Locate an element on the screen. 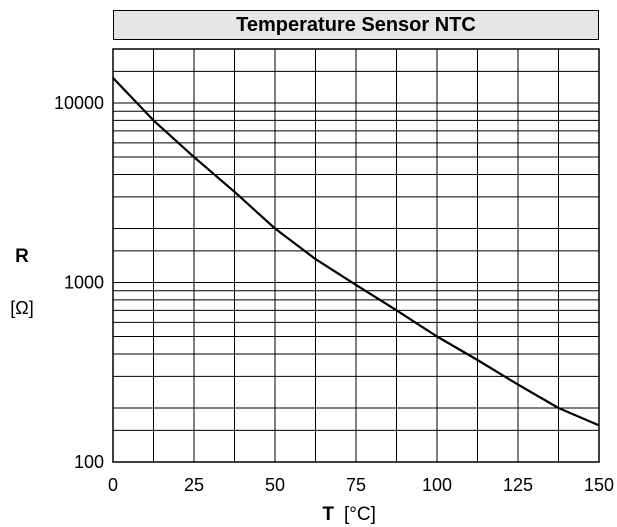  x-tick-label: 25 is located at coordinates (194, 485).